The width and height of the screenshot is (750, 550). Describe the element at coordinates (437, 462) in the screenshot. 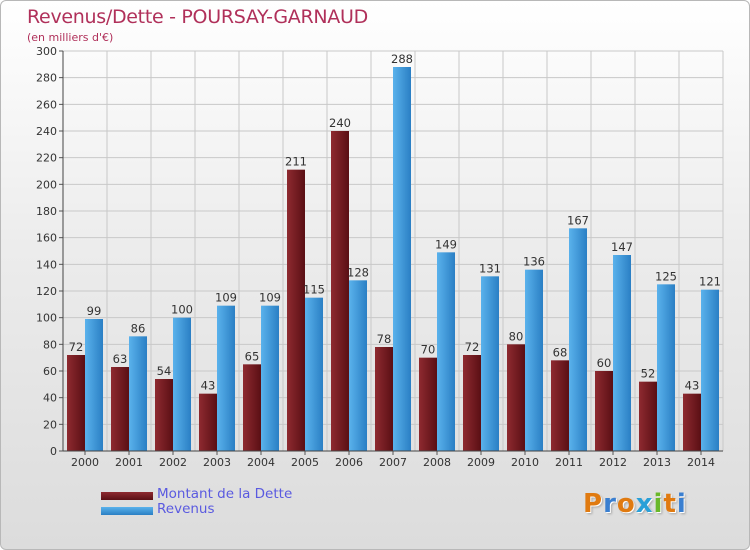

I see `x-tick-label: 2008` at that location.